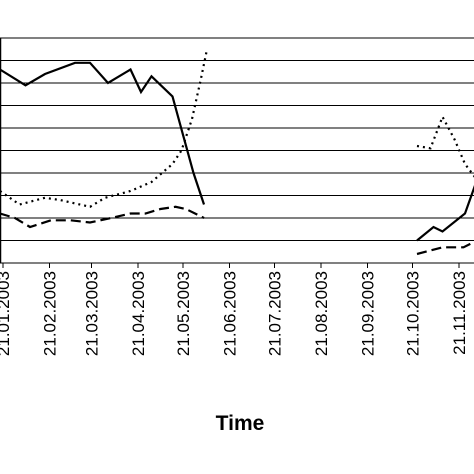  I want to click on x-axis-title: Time, so click(240, 423).